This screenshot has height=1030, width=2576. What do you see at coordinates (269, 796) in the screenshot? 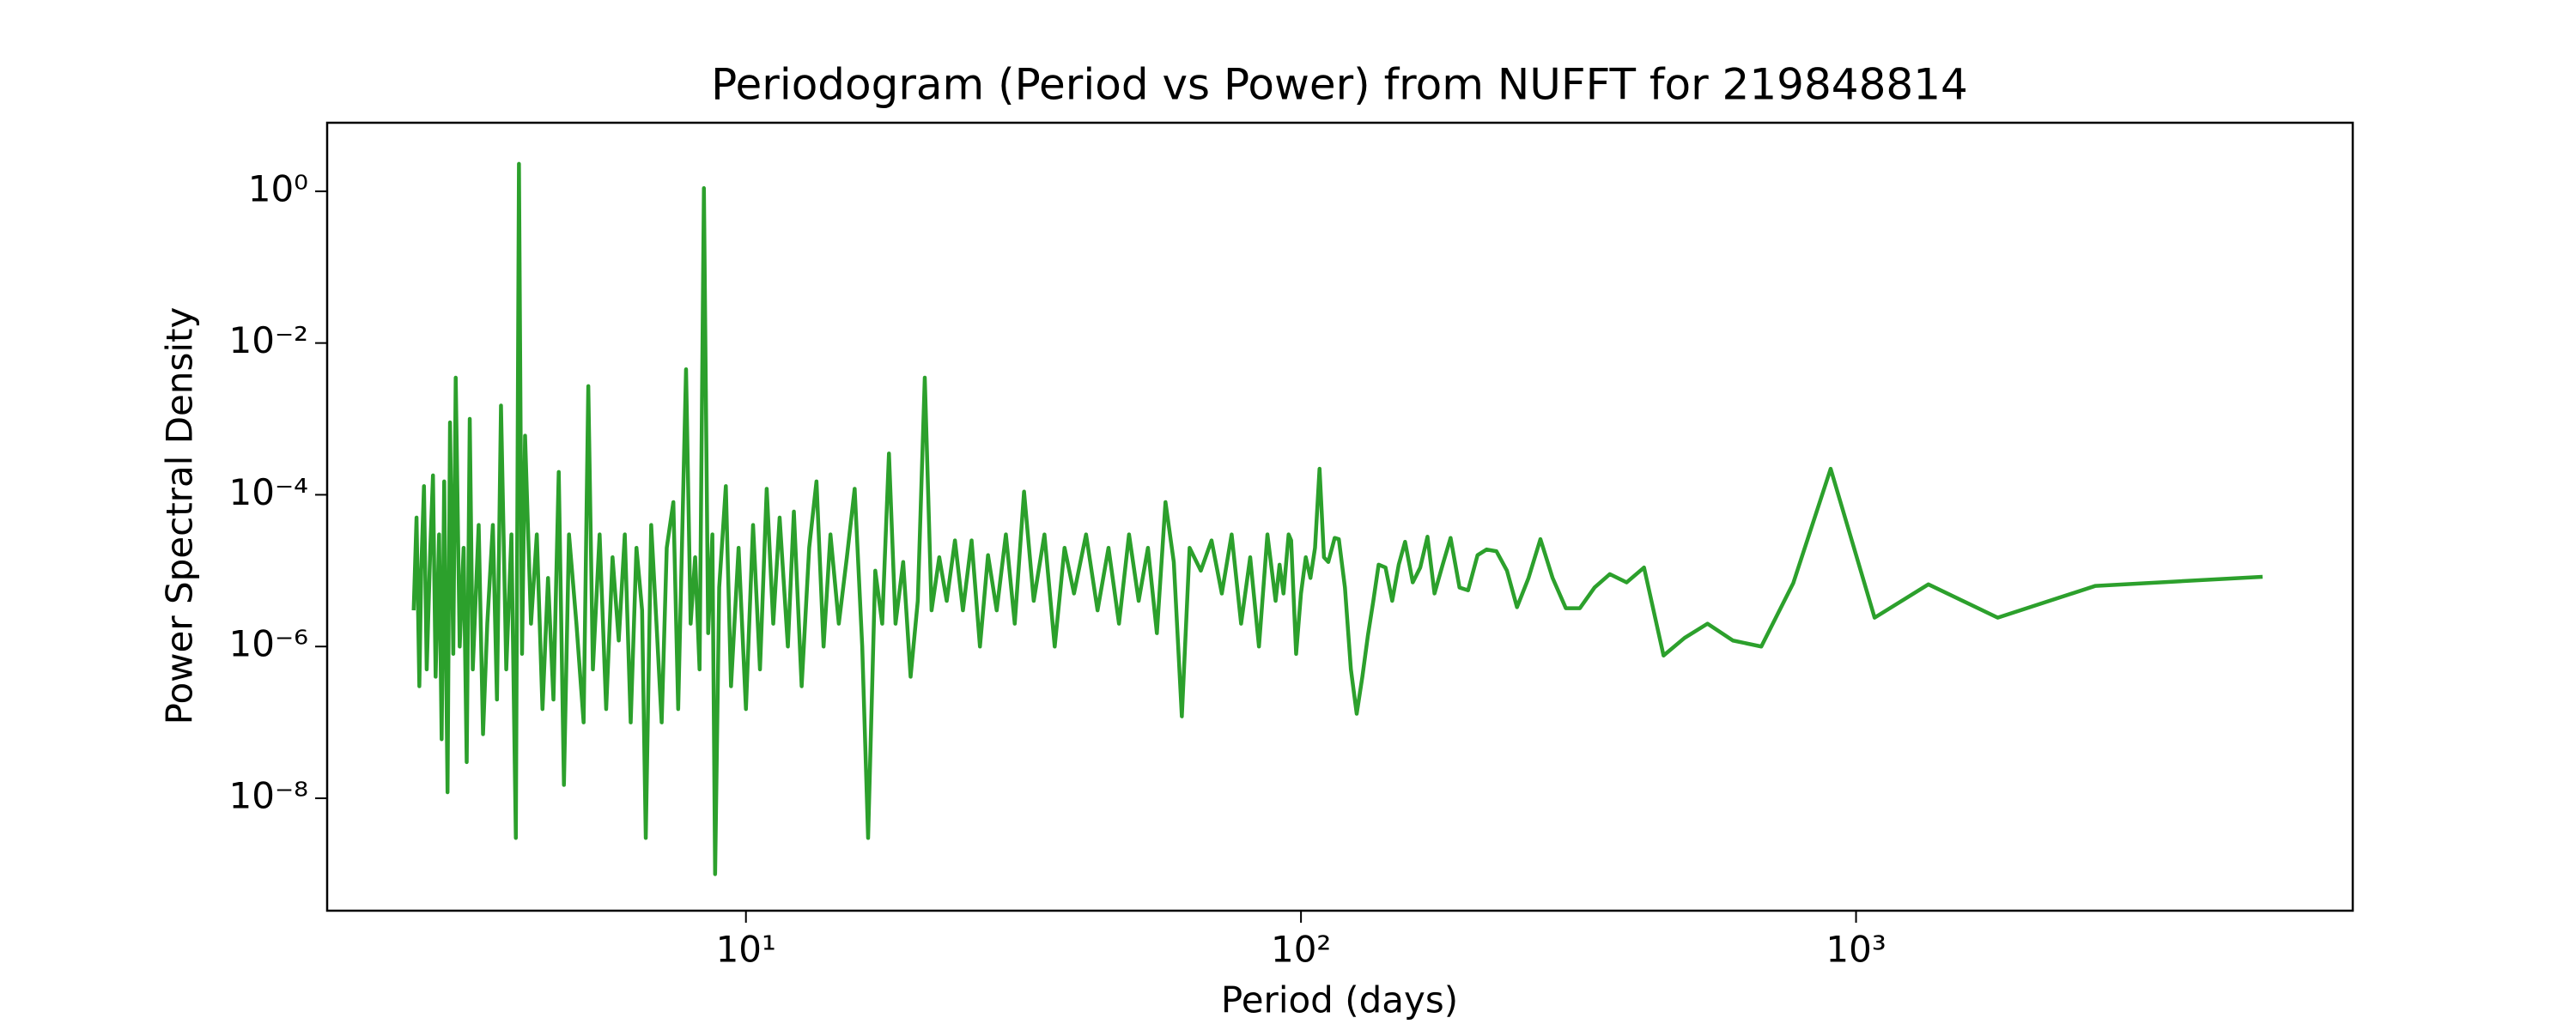
I see `y-tick-label: 10⁻⁸` at bounding box center [269, 796].